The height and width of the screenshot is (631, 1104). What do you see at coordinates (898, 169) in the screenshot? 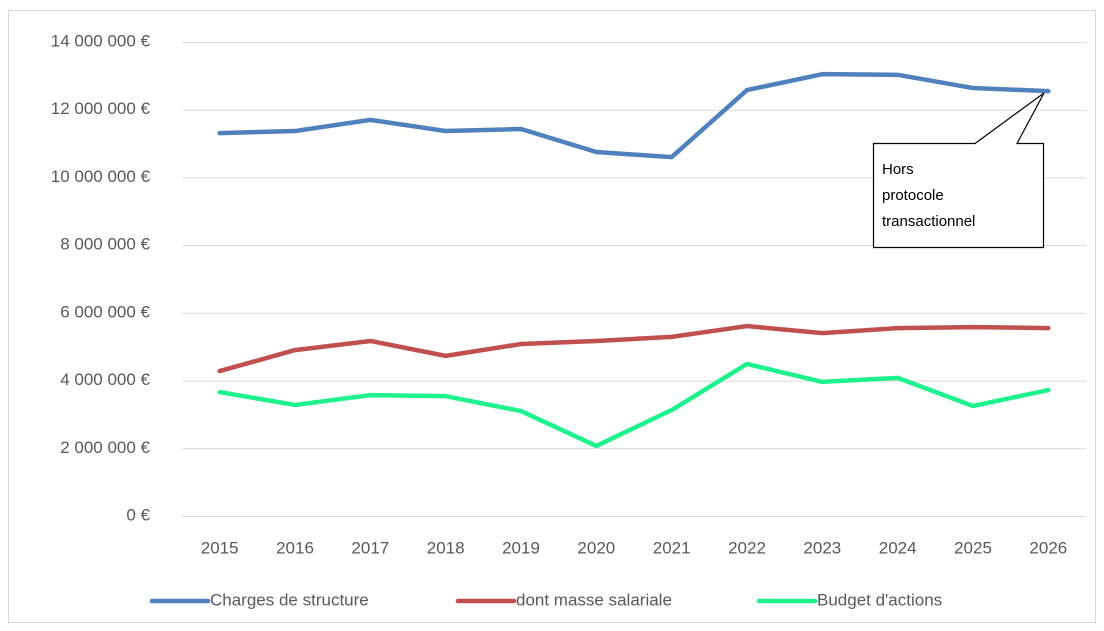
I see `annotation-line: Hors` at bounding box center [898, 169].